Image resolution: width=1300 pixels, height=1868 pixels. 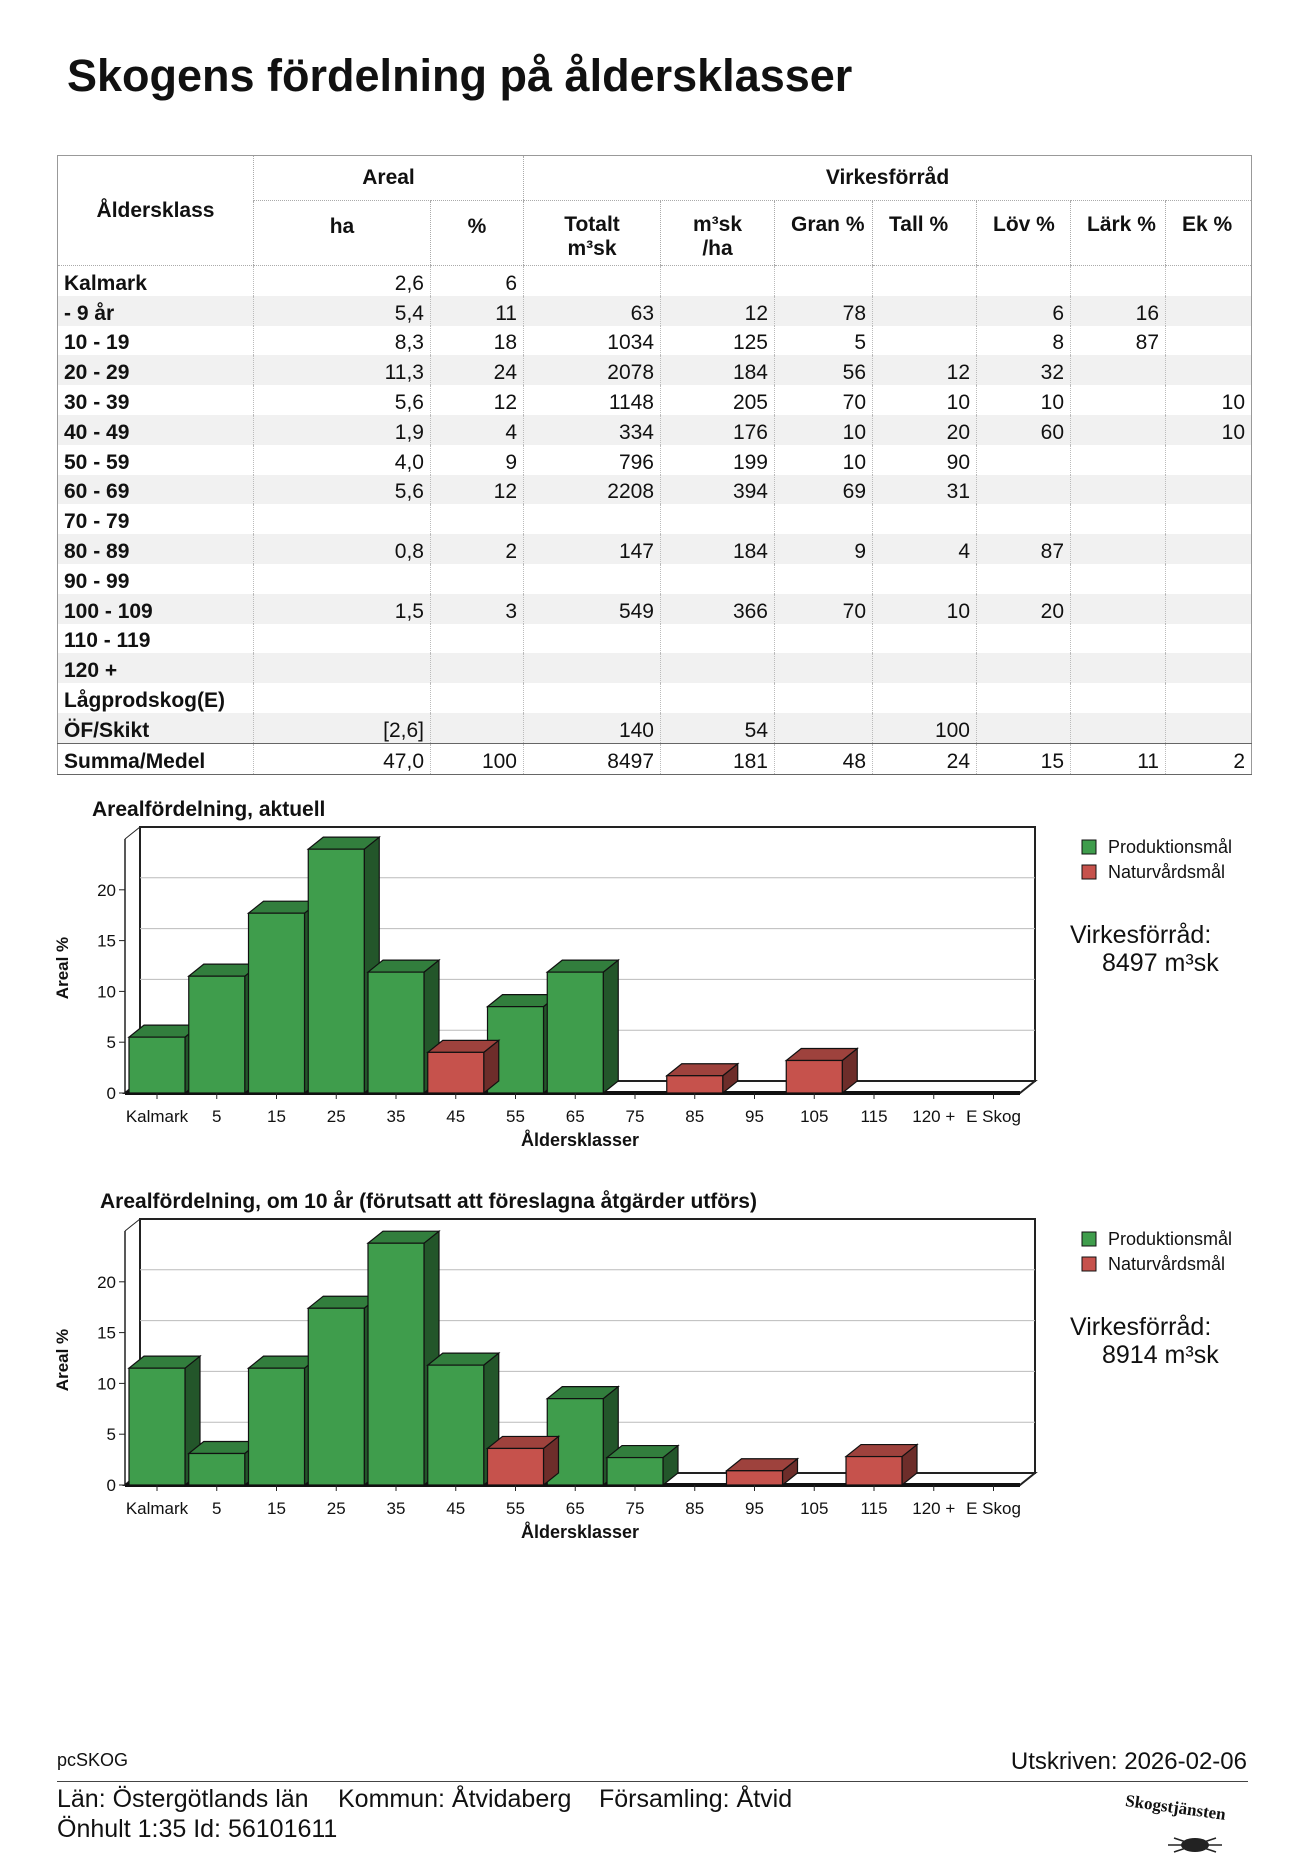 I want to click on x-axis-label: Åldersklasser, so click(x=580, y=1532).